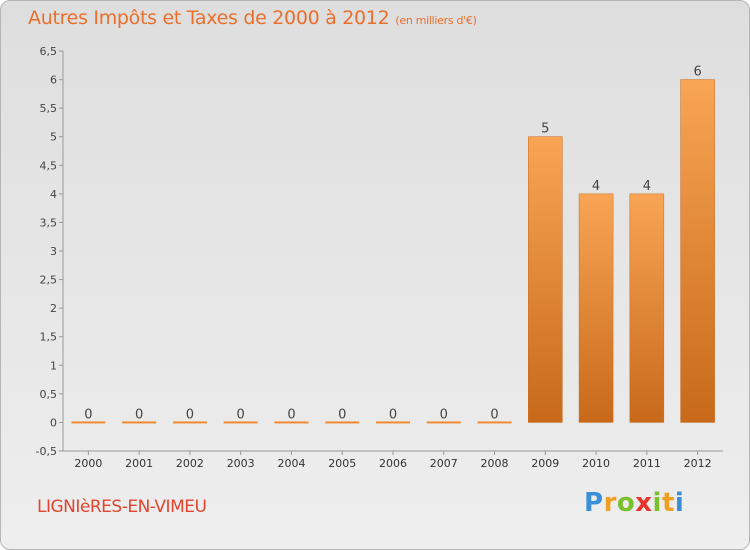 The image size is (750, 550). What do you see at coordinates (291, 463) in the screenshot?
I see `x-tick-label: 2004` at bounding box center [291, 463].